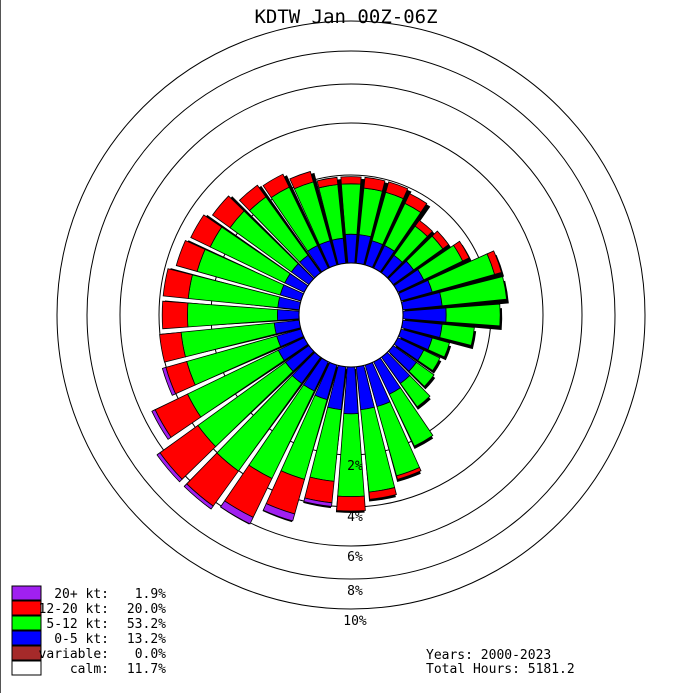 The width and height of the screenshot is (699, 693). Describe the element at coordinates (150, 654) in the screenshot. I see `legend-percent-4: 0.0%` at that location.